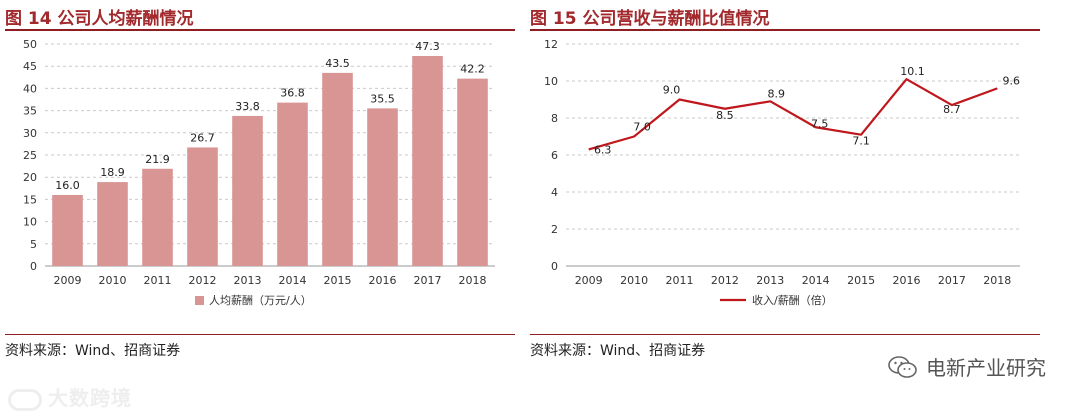 The height and width of the screenshot is (416, 1080). I want to click on y-tick-label: 40, so click(30, 88).